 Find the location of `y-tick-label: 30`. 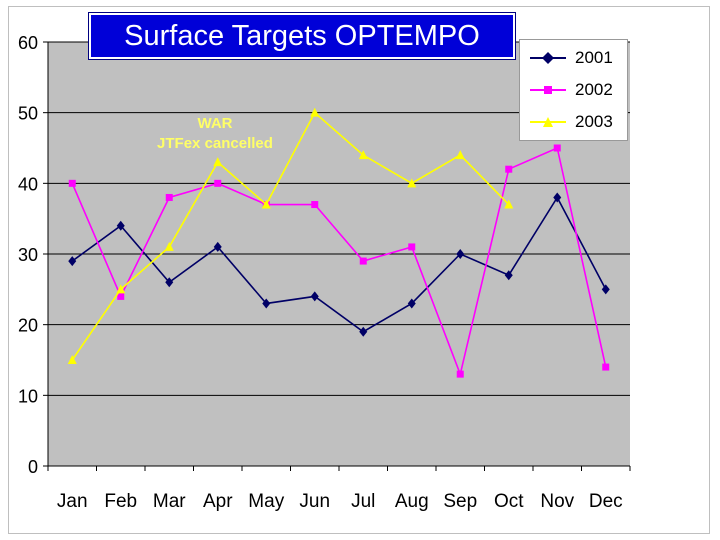

y-tick-label: 30 is located at coordinates (28, 255).